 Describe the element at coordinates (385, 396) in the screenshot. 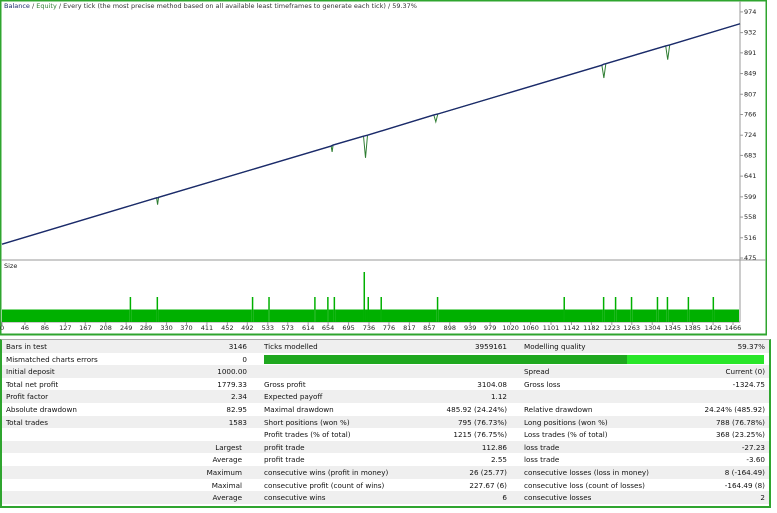

I see `report-row: Profit factor 2.34 Expected payoff 1.12` at that location.